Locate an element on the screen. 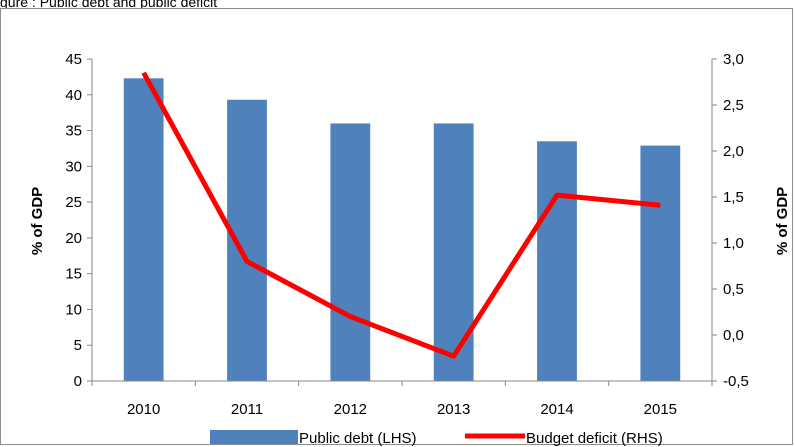 The width and height of the screenshot is (795, 447). bar-public-debt-2013 is located at coordinates (453, 252).